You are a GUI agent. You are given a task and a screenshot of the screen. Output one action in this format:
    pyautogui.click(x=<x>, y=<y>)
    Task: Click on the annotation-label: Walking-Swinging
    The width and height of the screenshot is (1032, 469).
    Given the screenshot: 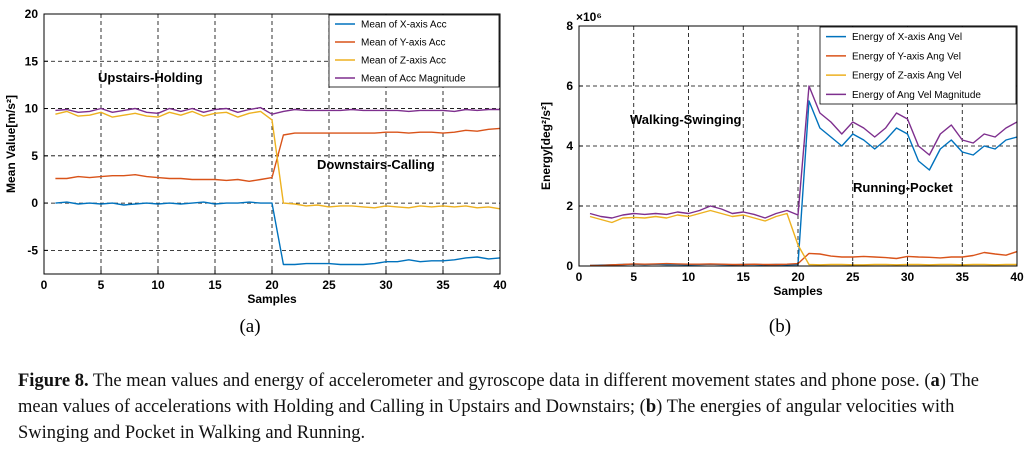 What is the action you would take?
    pyautogui.click(x=686, y=119)
    